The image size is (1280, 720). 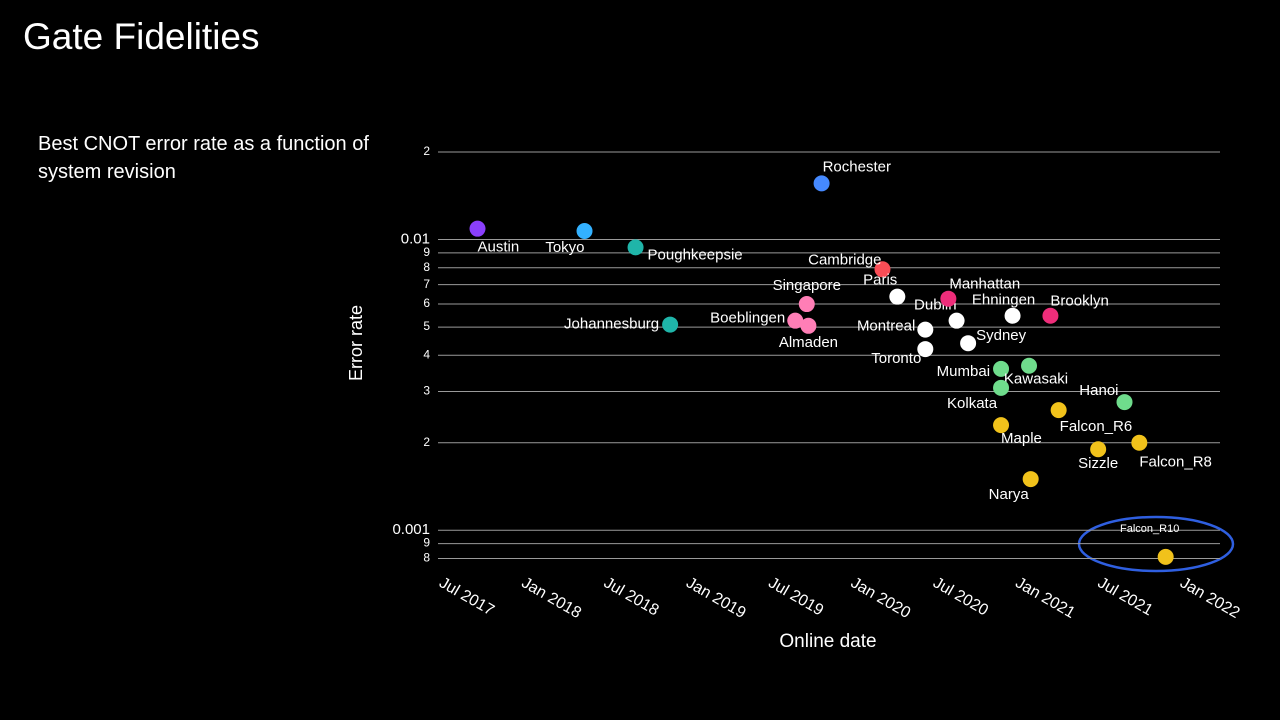 What do you see at coordinates (896, 358) in the screenshot?
I see `point-label: Toronto` at bounding box center [896, 358].